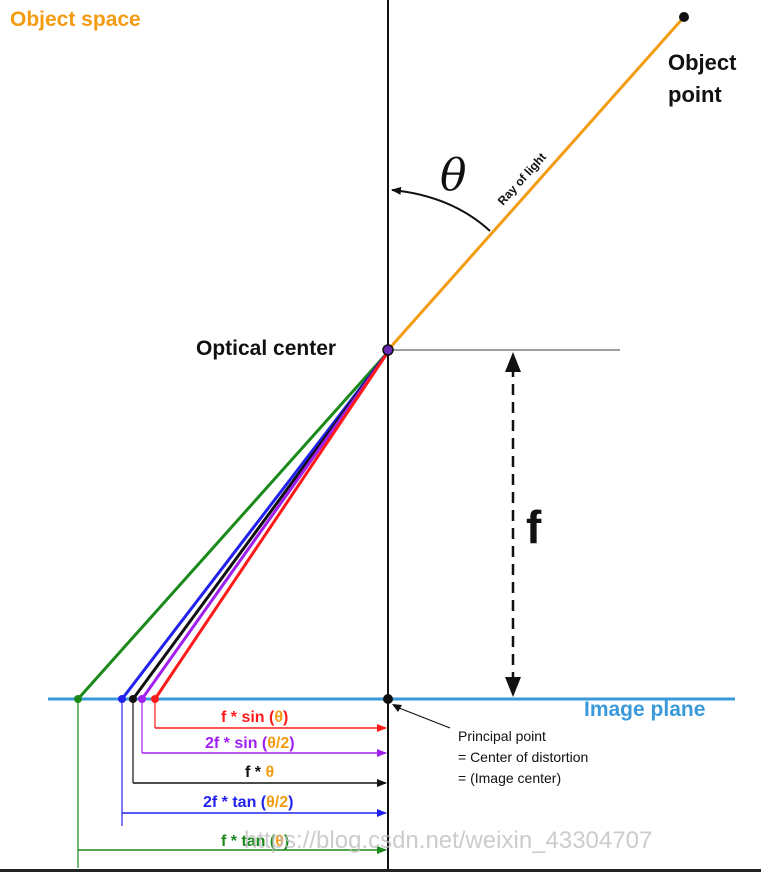 Image resolution: width=761 pixels, height=872 pixels. What do you see at coordinates (513, 362) in the screenshot?
I see `focal-arrow-head-top` at bounding box center [513, 362].